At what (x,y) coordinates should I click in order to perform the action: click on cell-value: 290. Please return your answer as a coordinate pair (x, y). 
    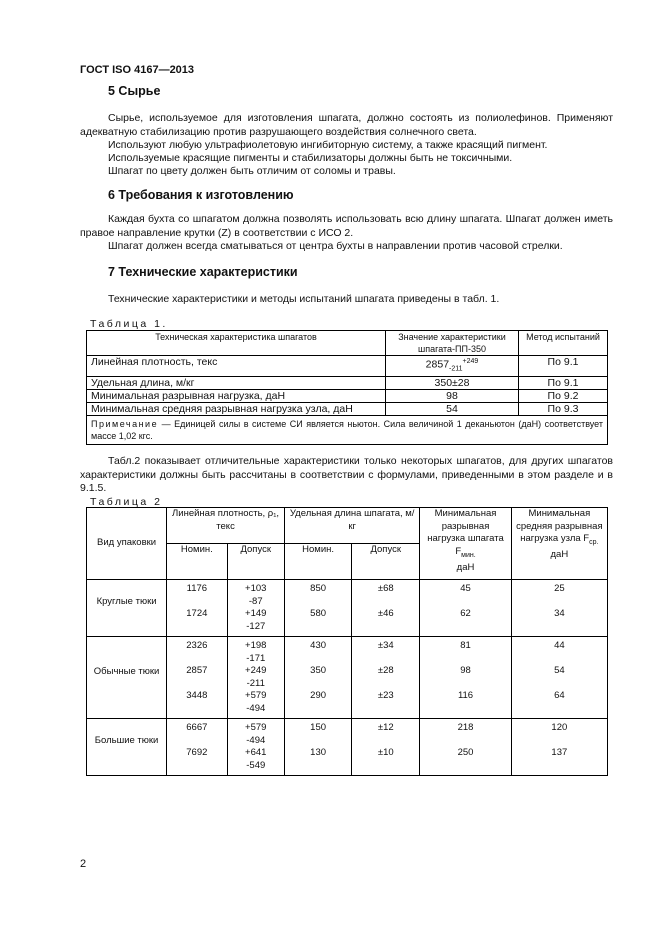
    Looking at the image, I should click on (318, 695).